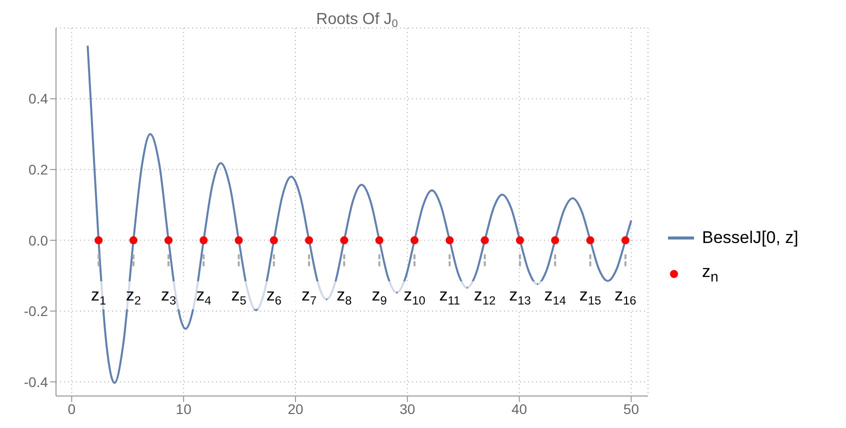 The width and height of the screenshot is (846, 428). Describe the element at coordinates (274, 296) in the screenshot. I see `annotation: z$_{6}$` at that location.